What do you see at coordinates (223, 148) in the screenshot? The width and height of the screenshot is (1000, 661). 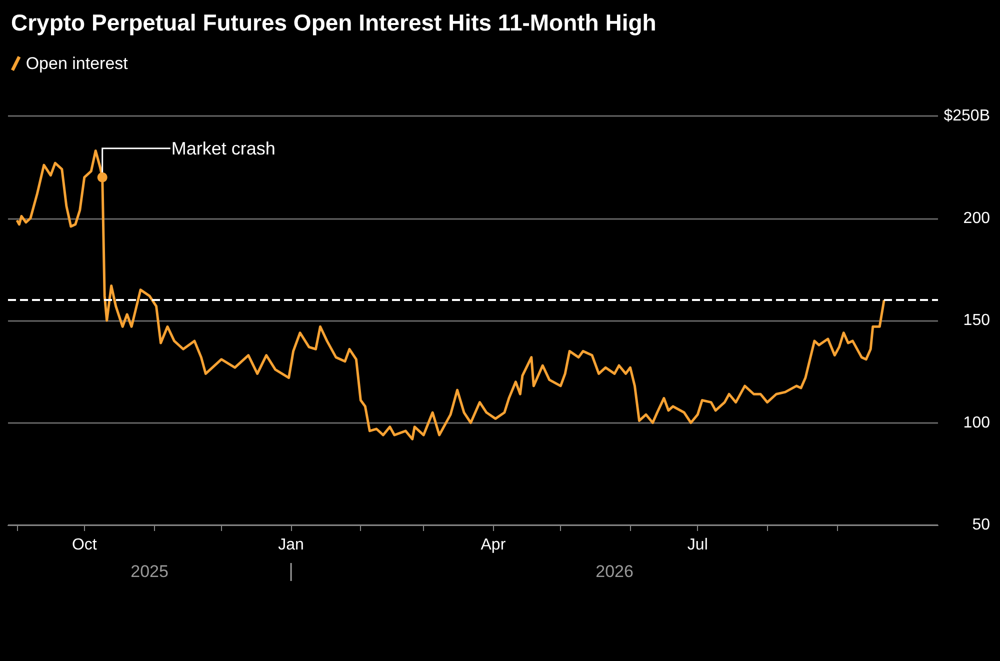 I see `annotation: Market crash` at bounding box center [223, 148].